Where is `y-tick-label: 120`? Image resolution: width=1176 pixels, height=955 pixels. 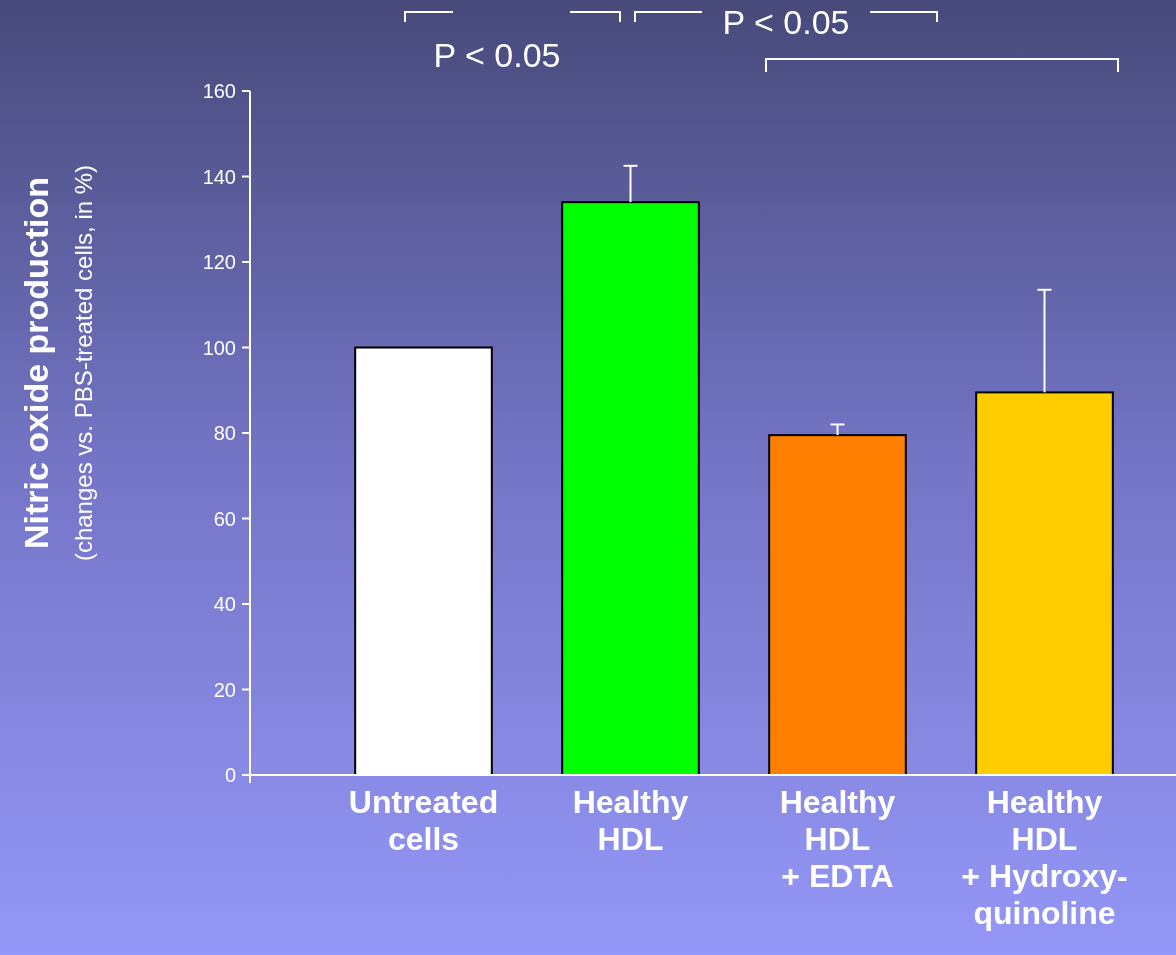 y-tick-label: 120 is located at coordinates (219, 262).